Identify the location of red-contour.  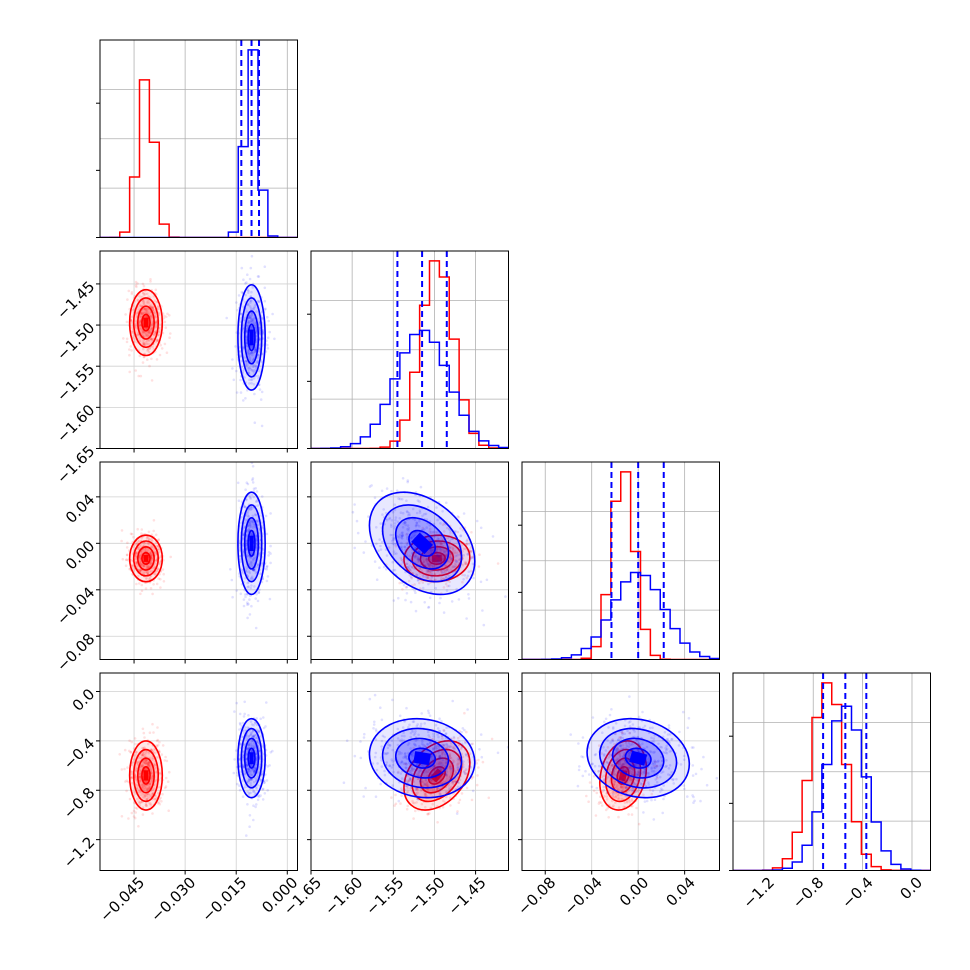
(146, 323).